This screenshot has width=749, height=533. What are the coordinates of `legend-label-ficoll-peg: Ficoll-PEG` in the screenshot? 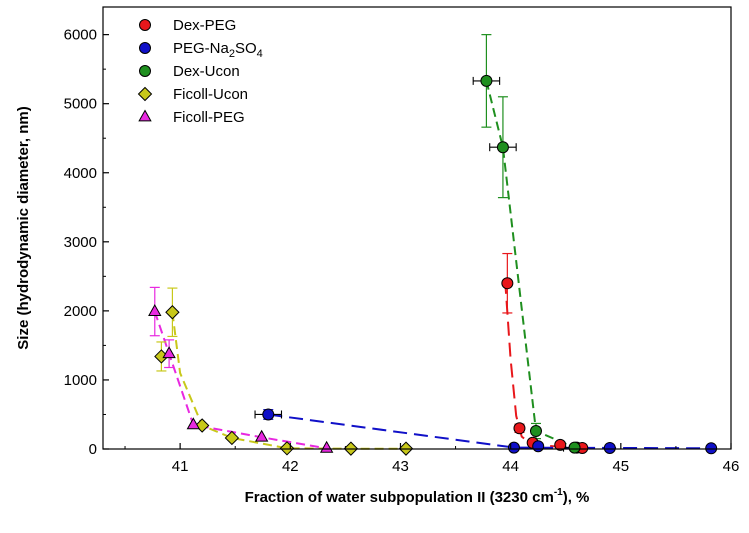 It's located at (209, 117).